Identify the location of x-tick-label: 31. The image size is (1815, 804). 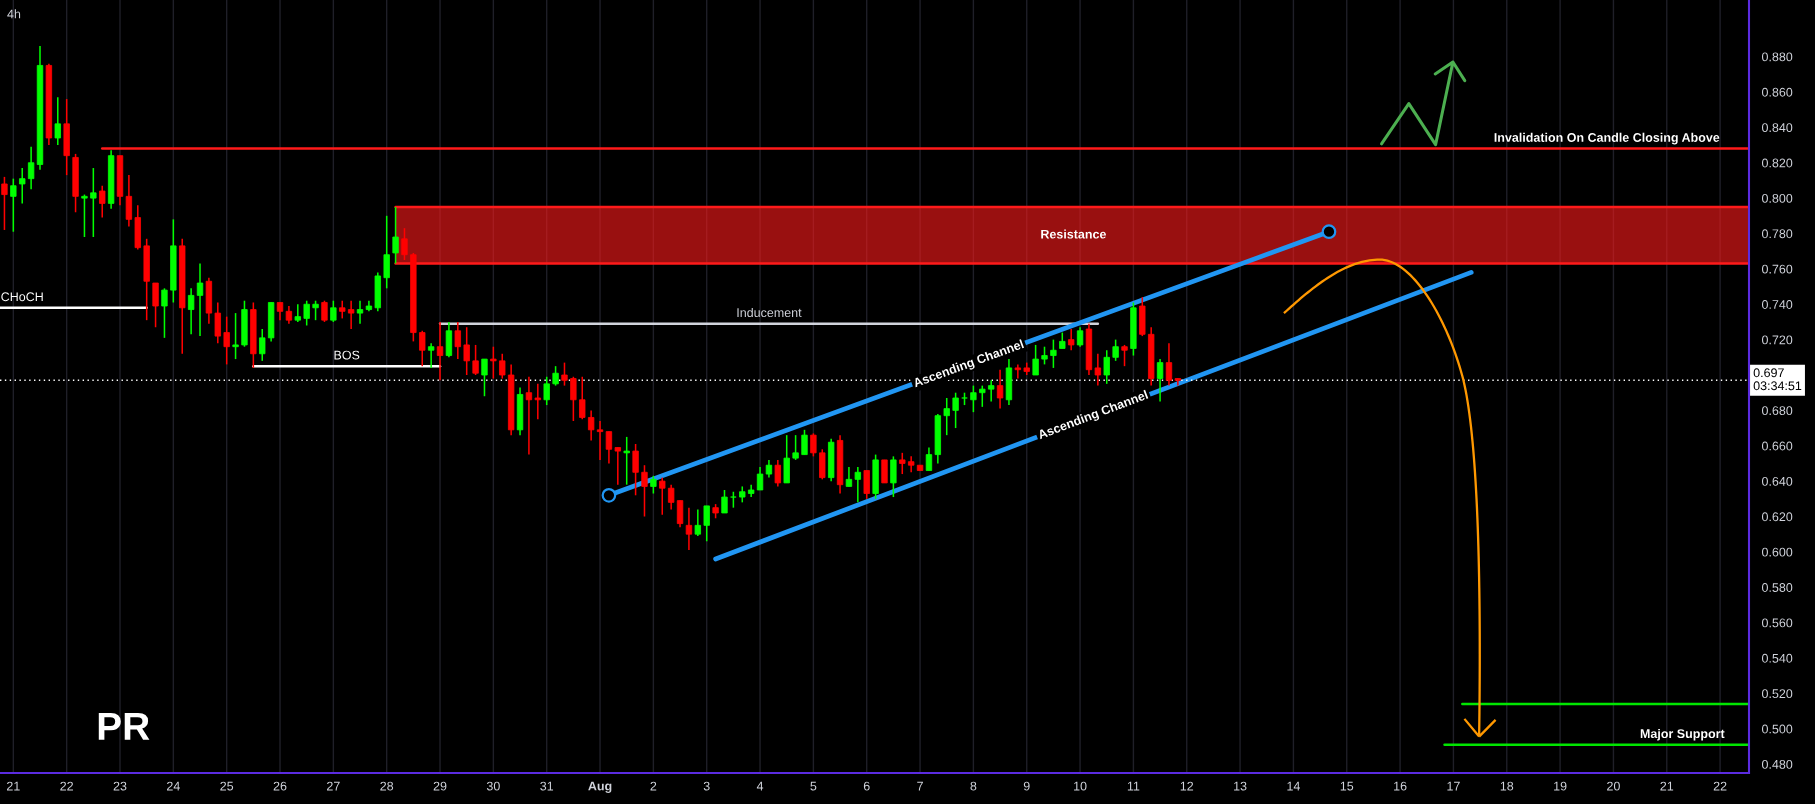
(547, 786).